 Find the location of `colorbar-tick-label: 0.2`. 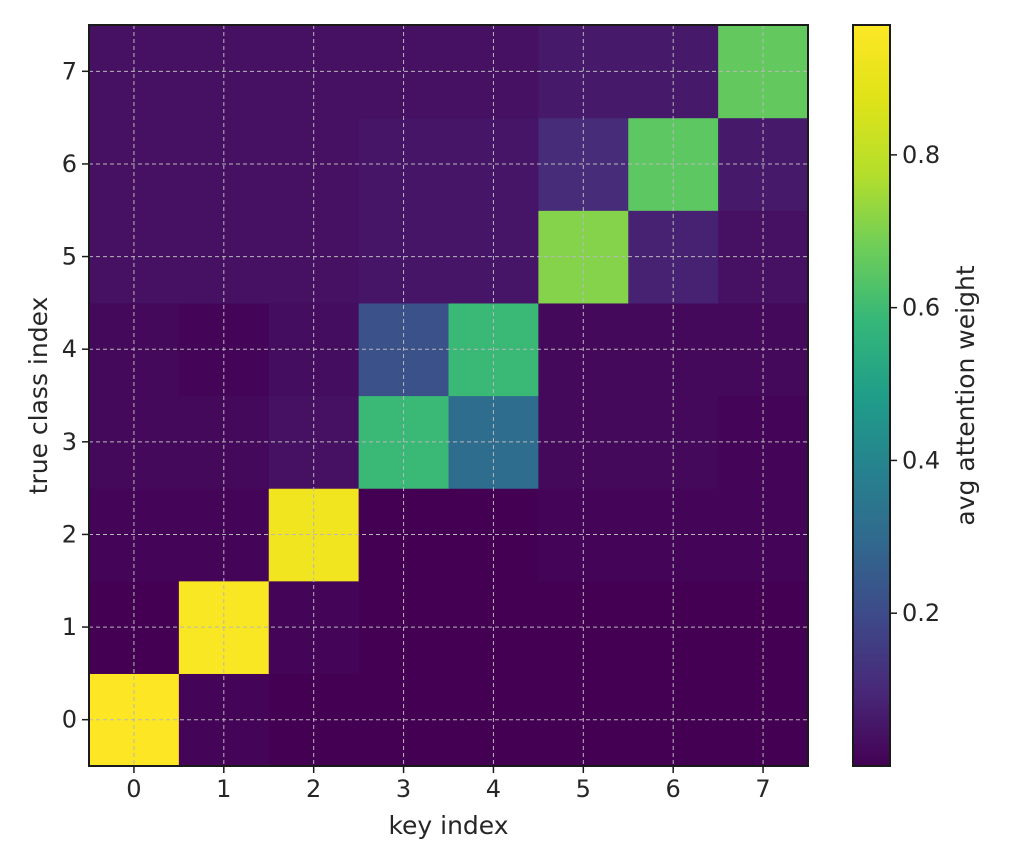

colorbar-tick-label: 0.2 is located at coordinates (921, 613).